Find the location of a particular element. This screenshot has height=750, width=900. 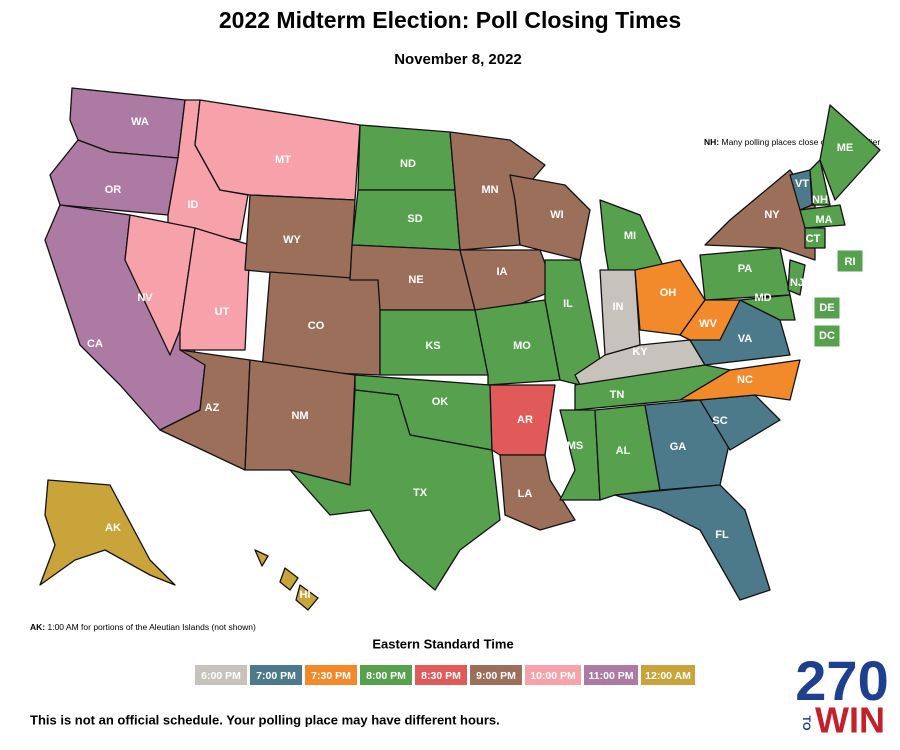

subtitle: November 8, 2022 is located at coordinates (458, 59).